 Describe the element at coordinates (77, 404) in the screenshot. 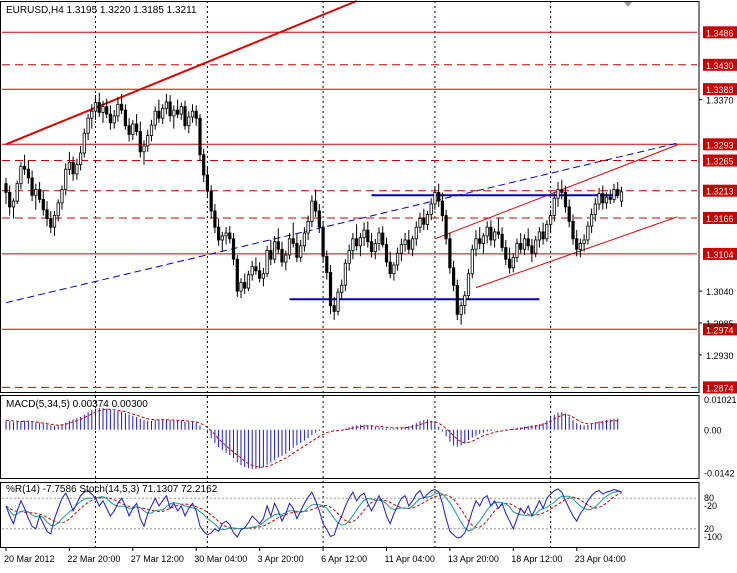

I see `macd-label: MACD(5,34,5) 0.00374 0.00300` at that location.